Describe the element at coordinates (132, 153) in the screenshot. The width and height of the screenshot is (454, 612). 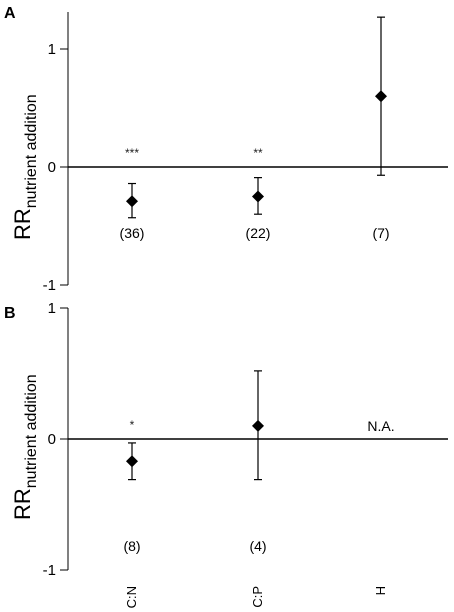
I see `panel-a-significance-label: ***` at that location.